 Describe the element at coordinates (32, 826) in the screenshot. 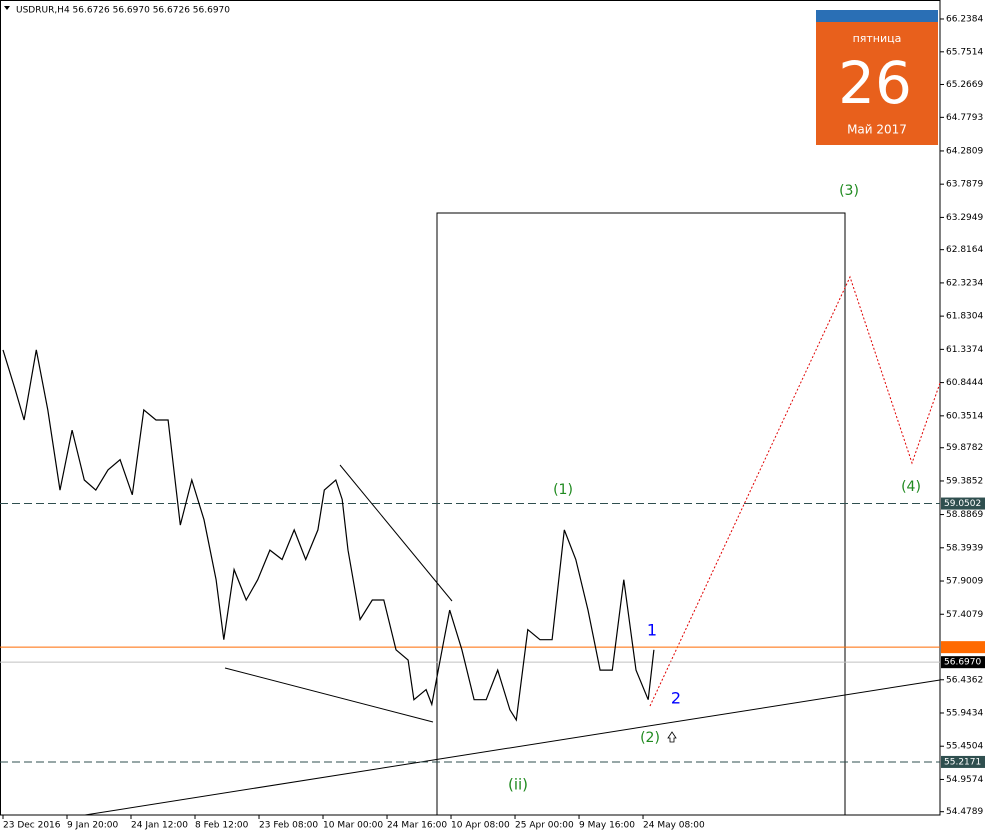

I see `x-tick-label: 23 Dec 2016` at that location.